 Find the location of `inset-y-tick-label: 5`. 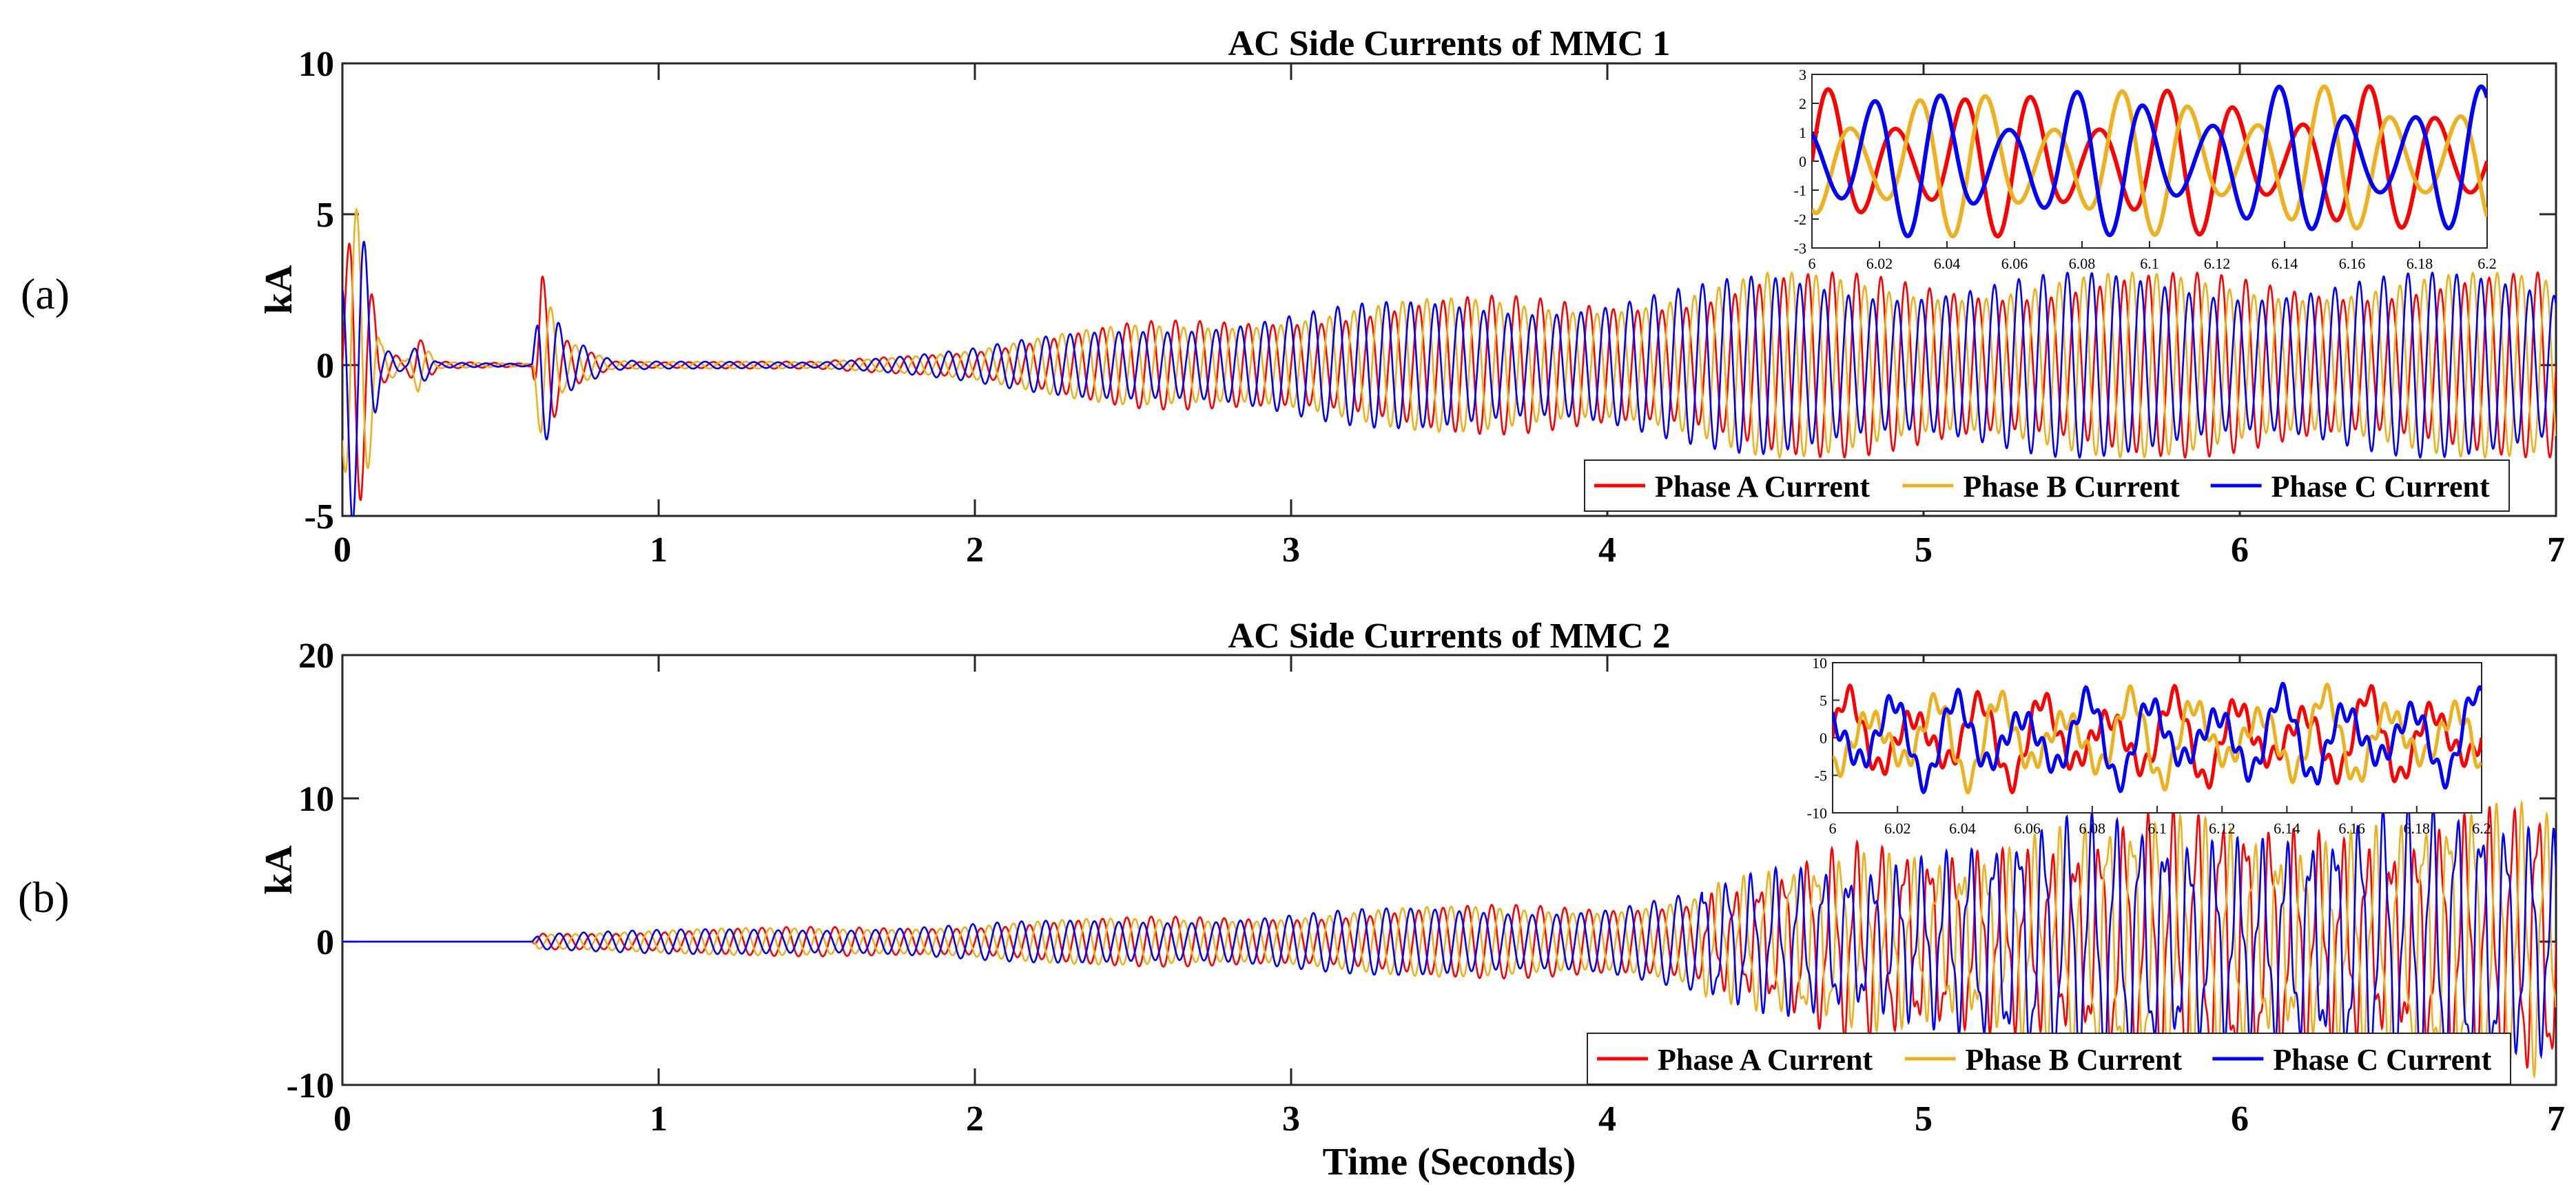

inset-y-tick-label: 5 is located at coordinates (1823, 701).